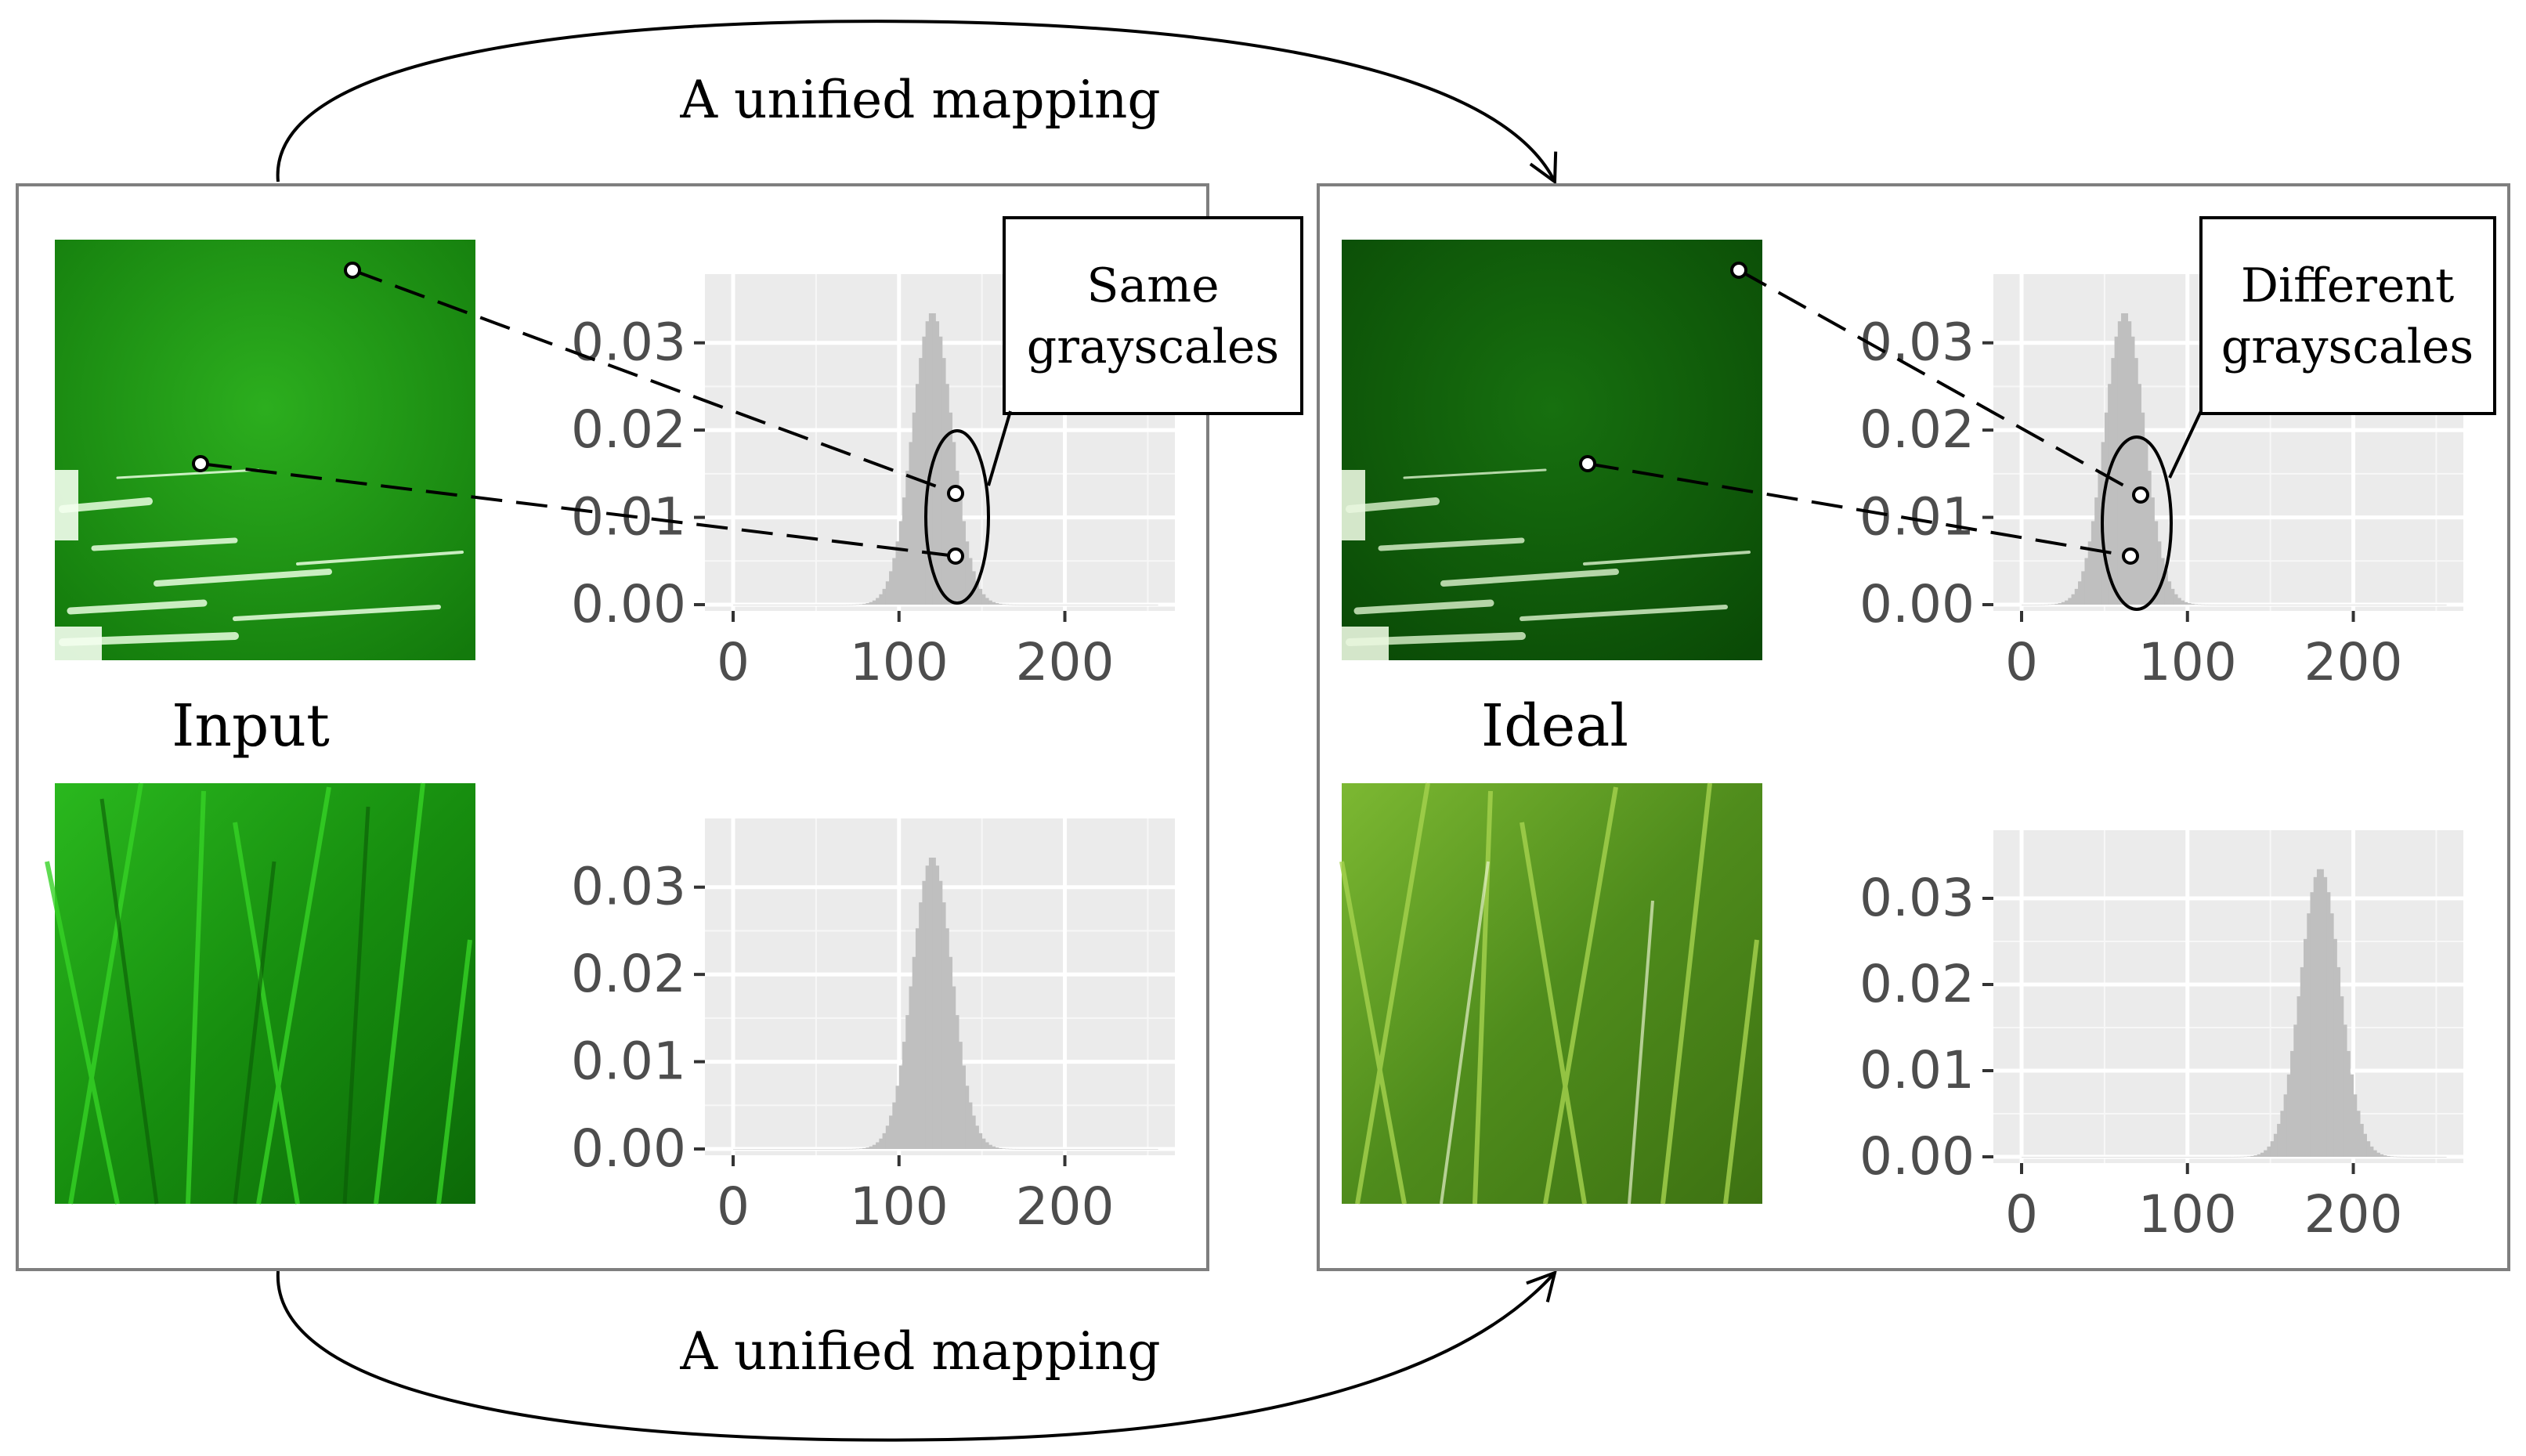 The width and height of the screenshot is (2526, 1456). Describe the element at coordinates (900, 1206) in the screenshot. I see `x-tick-label: 100` at that location.